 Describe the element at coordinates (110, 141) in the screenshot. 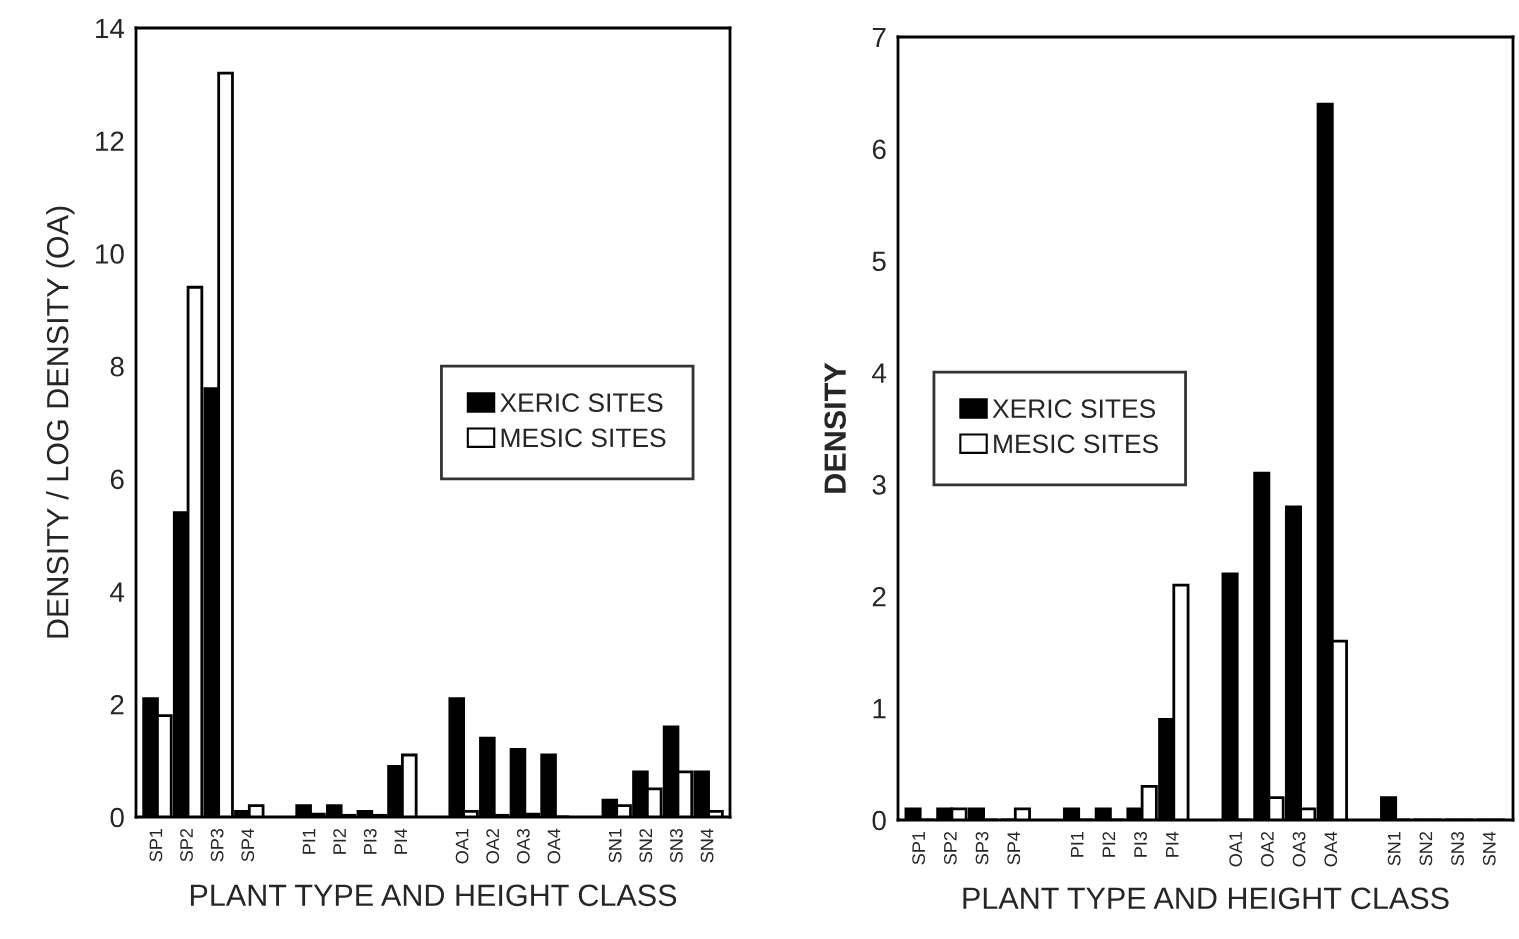

I see `y-tick-label: 12` at that location.